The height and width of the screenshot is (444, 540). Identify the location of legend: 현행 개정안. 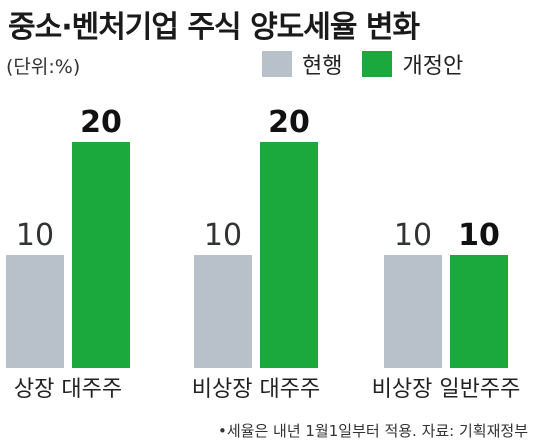
(372, 64).